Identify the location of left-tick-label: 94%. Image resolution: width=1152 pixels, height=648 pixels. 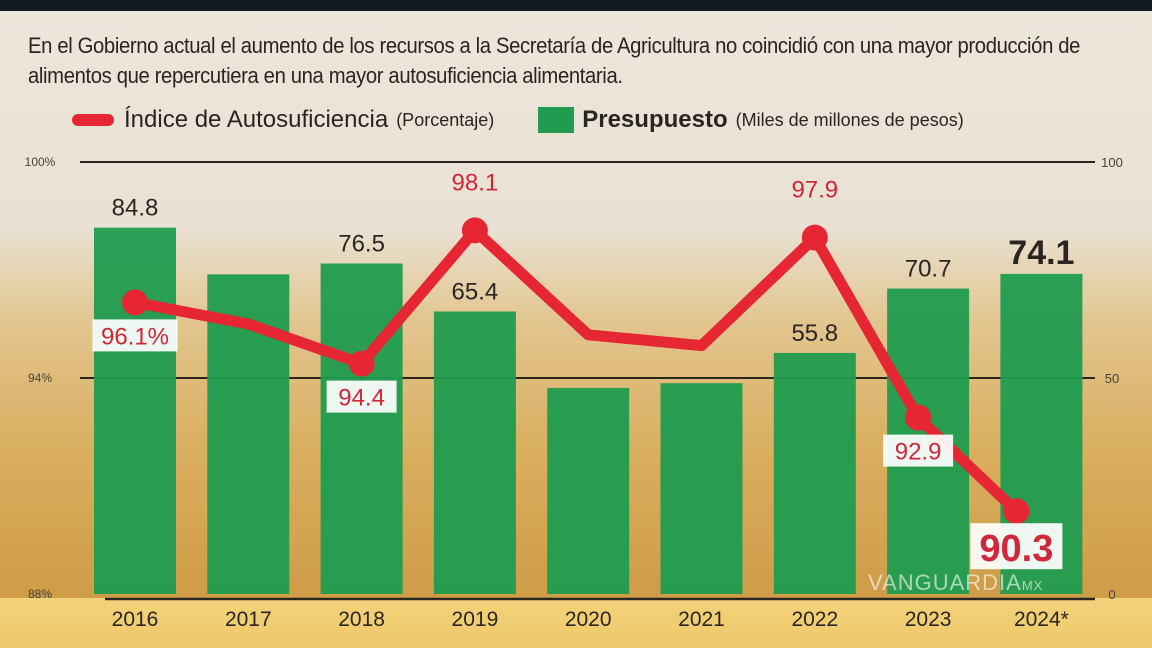
(40, 378).